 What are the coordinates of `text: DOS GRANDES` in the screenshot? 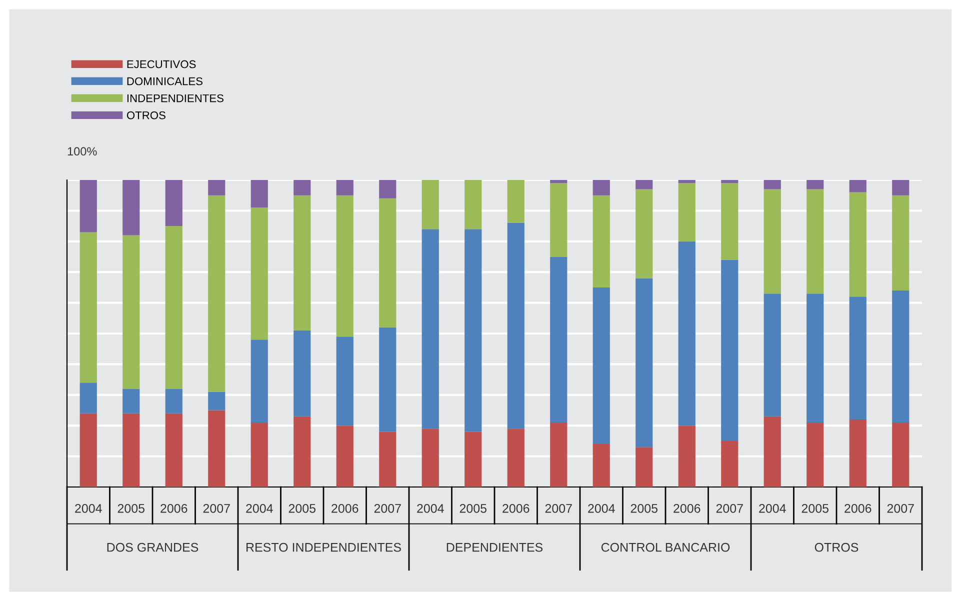 It's located at (152, 547).